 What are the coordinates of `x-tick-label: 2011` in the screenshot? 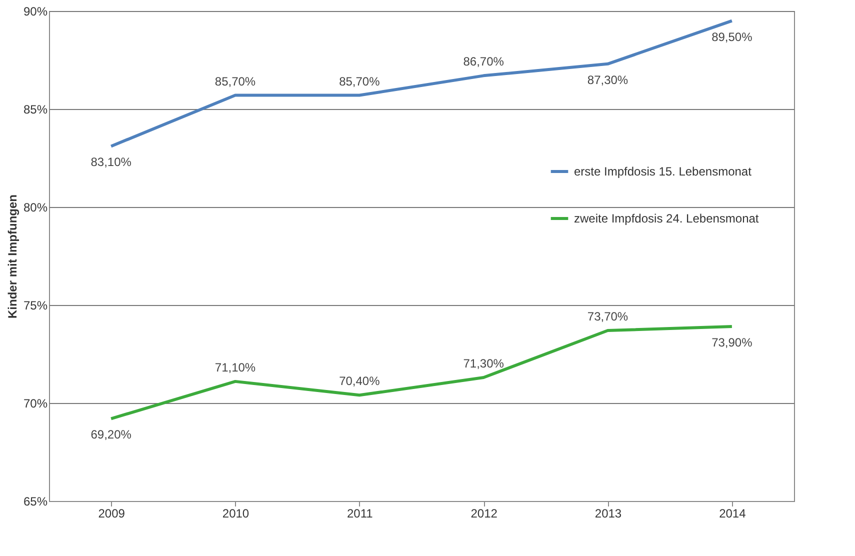 It's located at (360, 513).